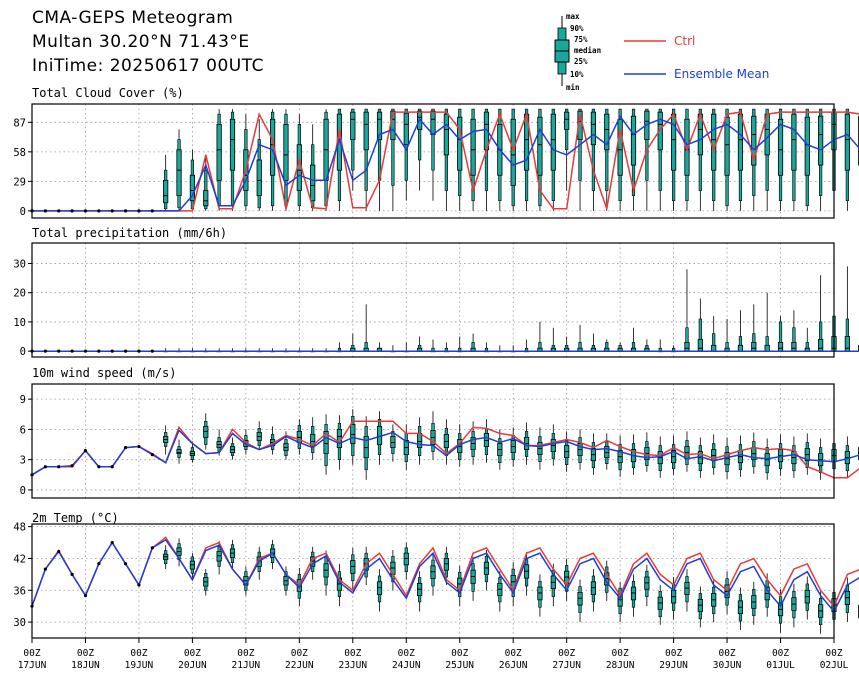 Image resolution: width=859 pixels, height=681 pixels. What do you see at coordinates (192, 665) in the screenshot?
I see `x-tick-label-date: 20JUN` at bounding box center [192, 665].